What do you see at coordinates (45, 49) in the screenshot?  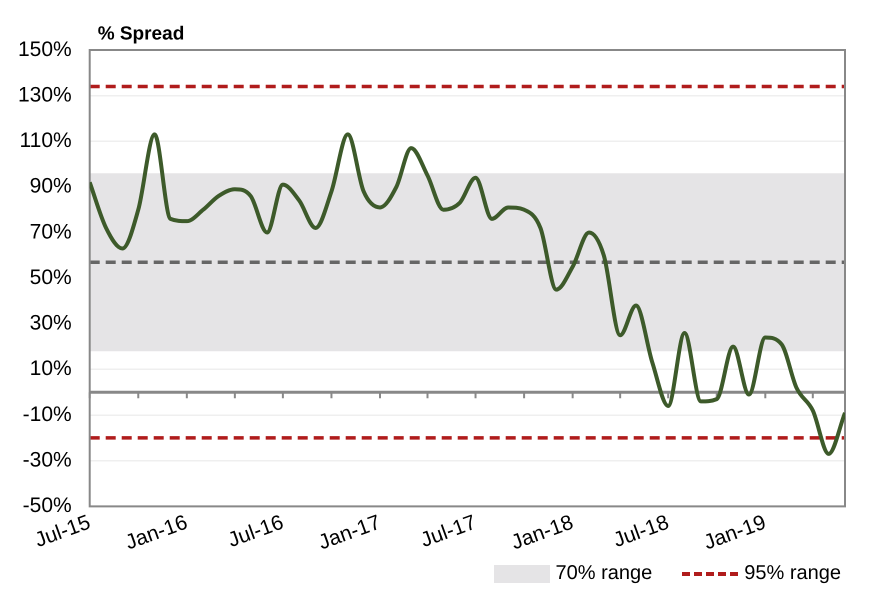 I see `y-tick-label: 150%` at bounding box center [45, 49].